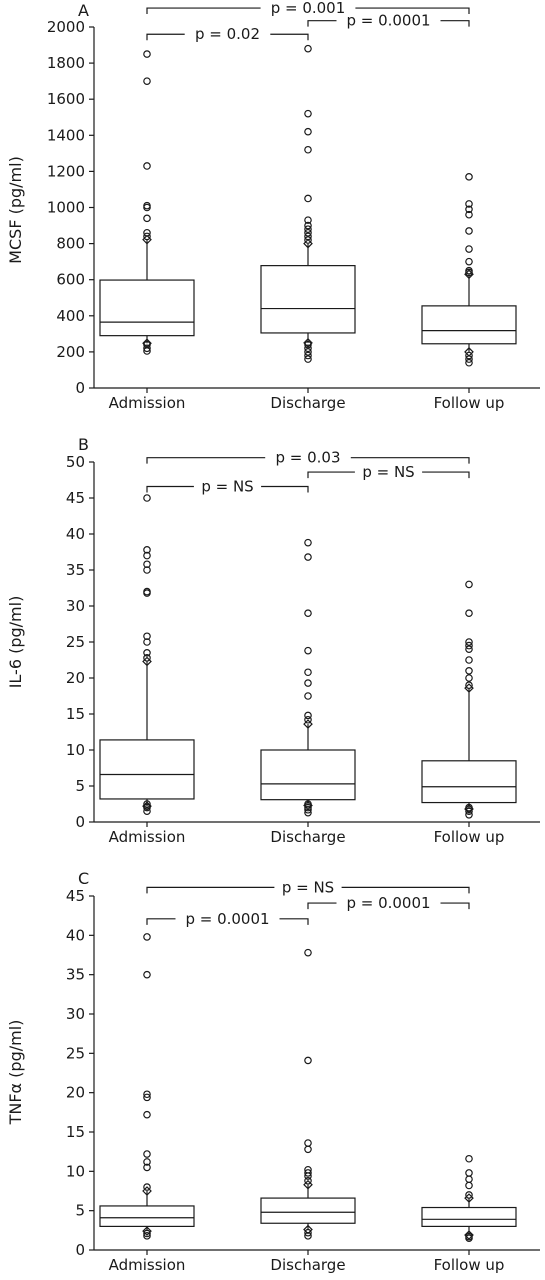  I want to click on panel-a-box-discharge, so click(308, 203).